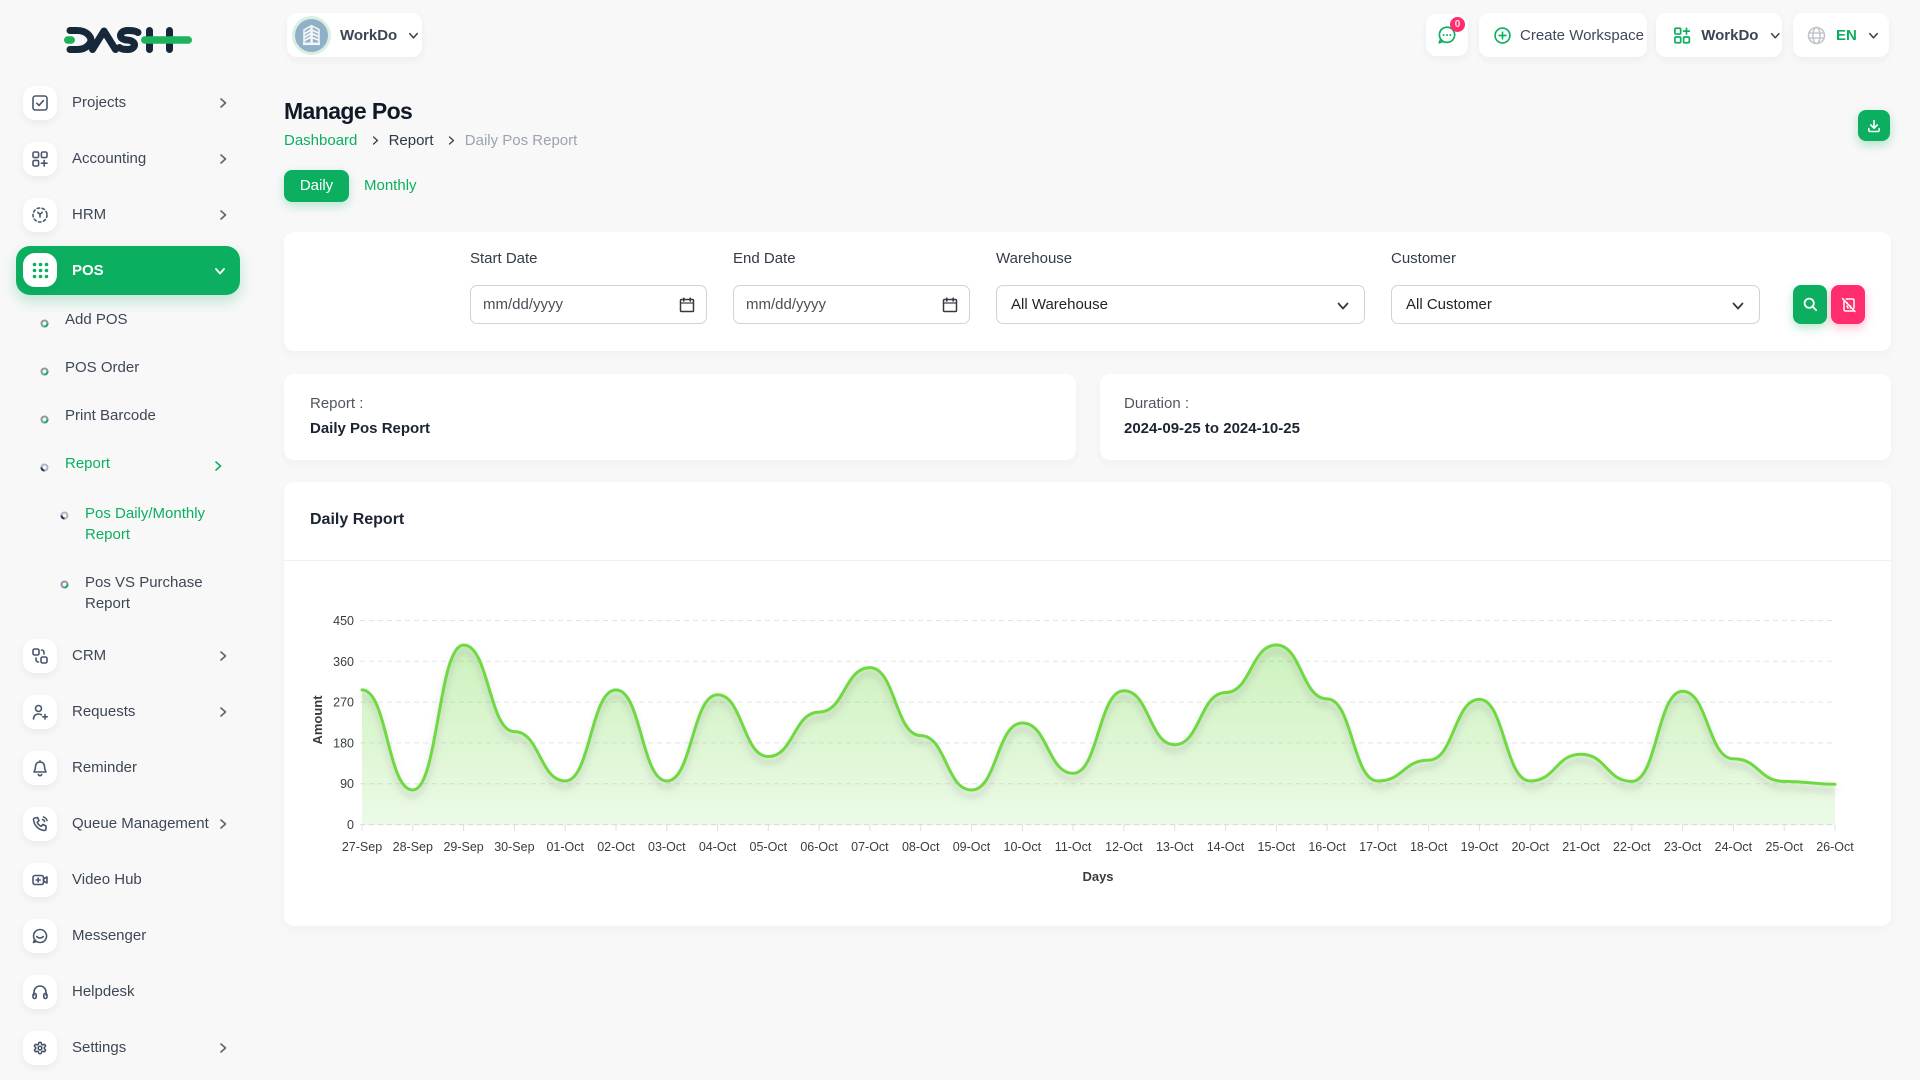 The image size is (1920, 1080). What do you see at coordinates (1480, 847) in the screenshot?
I see `svg-text: 19-Oct` at bounding box center [1480, 847].